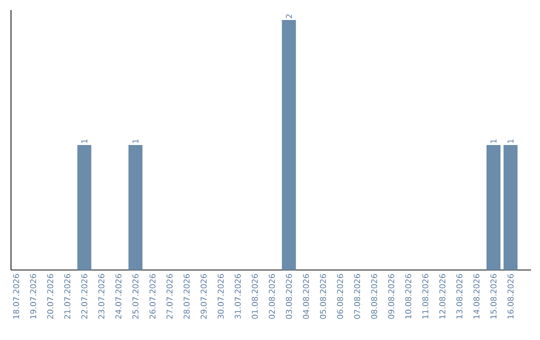  What do you see at coordinates (84, 296) in the screenshot?
I see `x-tick-label: 22.07.2026` at bounding box center [84, 296].